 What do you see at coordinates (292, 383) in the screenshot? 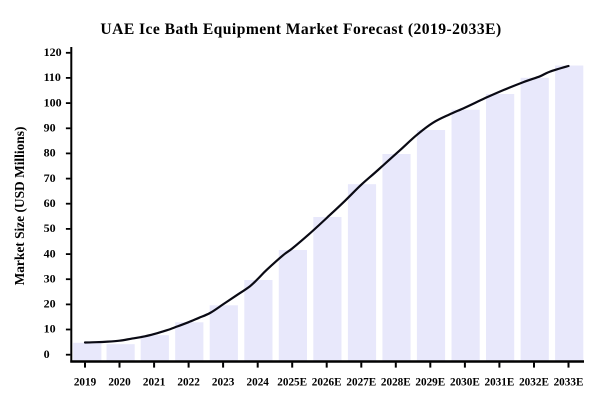
I see `svg-text: 2025E` at bounding box center [292, 383].